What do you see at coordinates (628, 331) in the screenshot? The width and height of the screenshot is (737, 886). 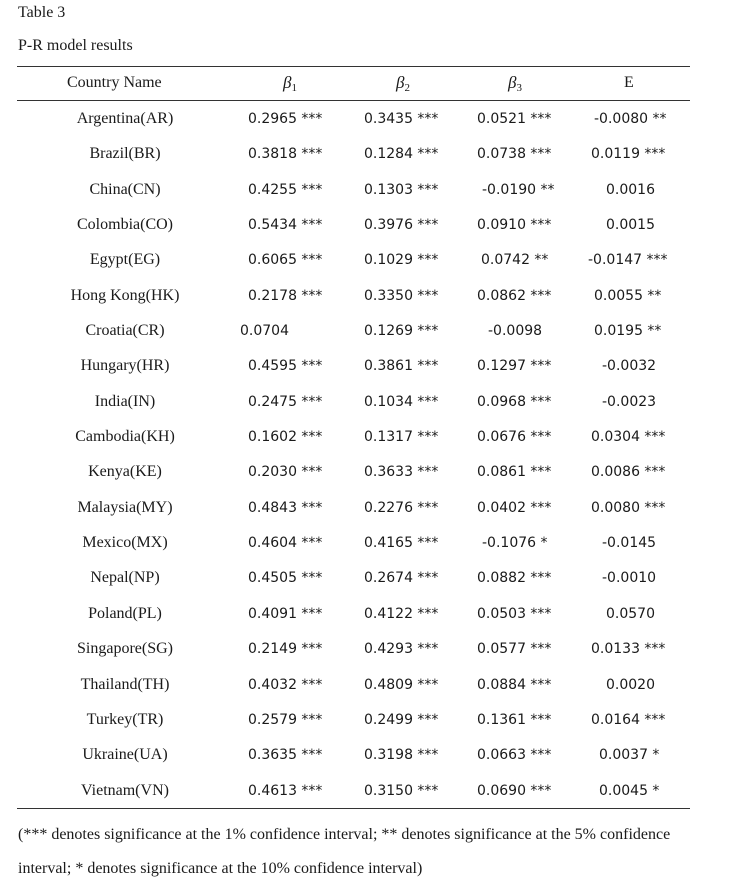 I see `e-cell: 0.0195 **` at bounding box center [628, 331].